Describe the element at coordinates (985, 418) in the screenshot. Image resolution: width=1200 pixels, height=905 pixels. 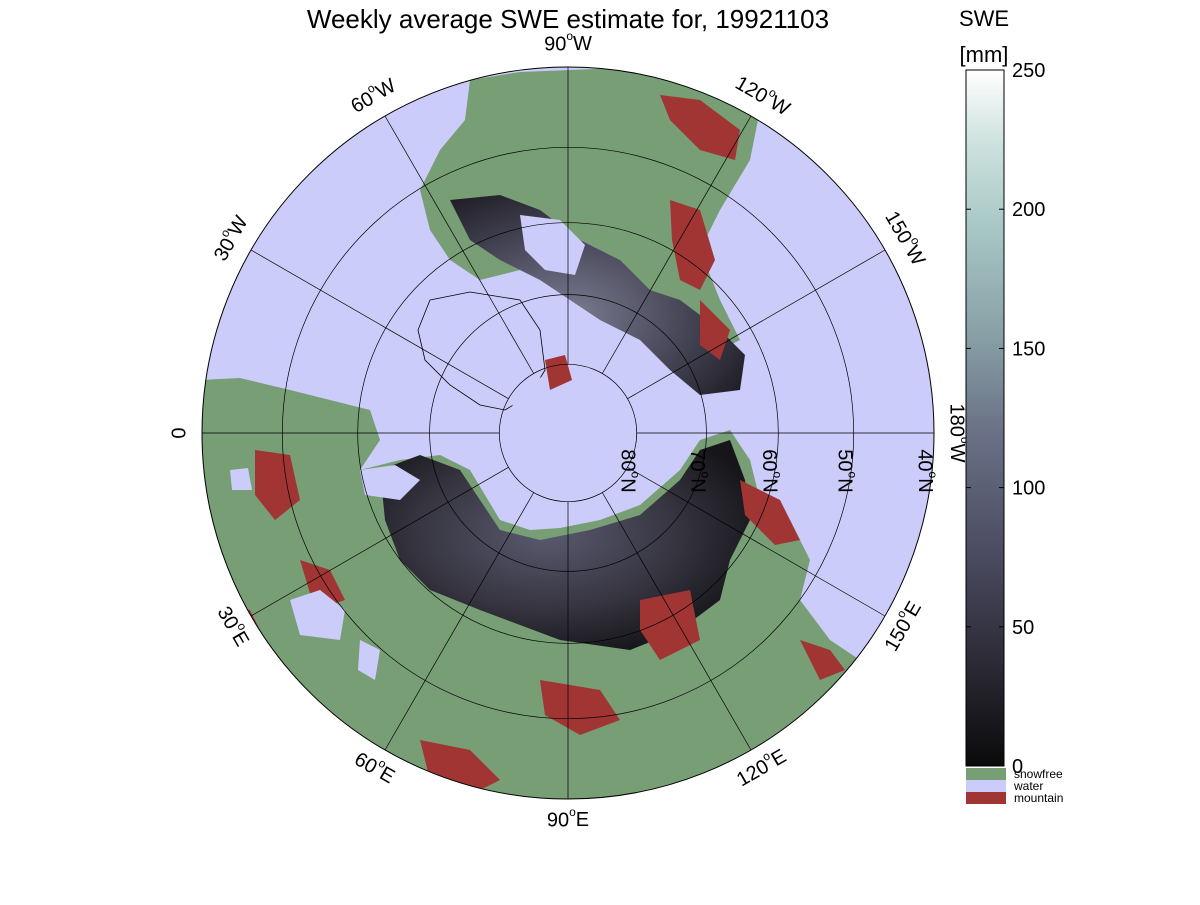
I see `colorbar-gradient` at that location.